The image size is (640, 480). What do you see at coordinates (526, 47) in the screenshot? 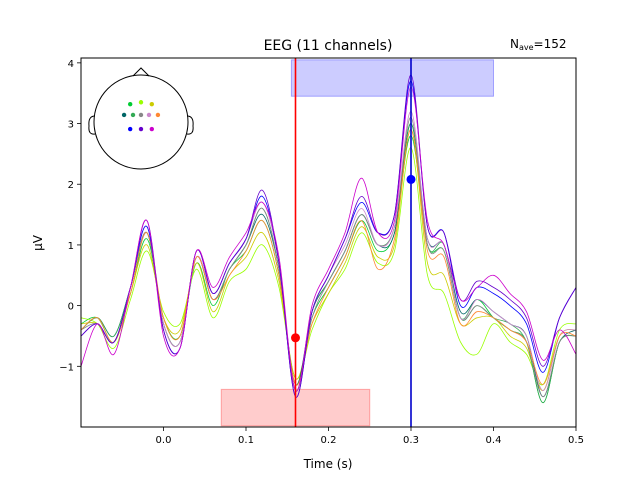
I see `nave-subscript: ave` at bounding box center [526, 47].